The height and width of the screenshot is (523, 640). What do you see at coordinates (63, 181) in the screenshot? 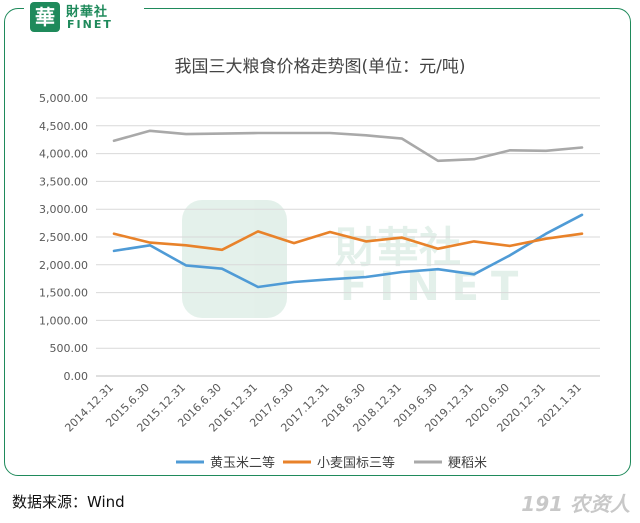
I see `y-tick-label: 3,500.00` at bounding box center [63, 181].